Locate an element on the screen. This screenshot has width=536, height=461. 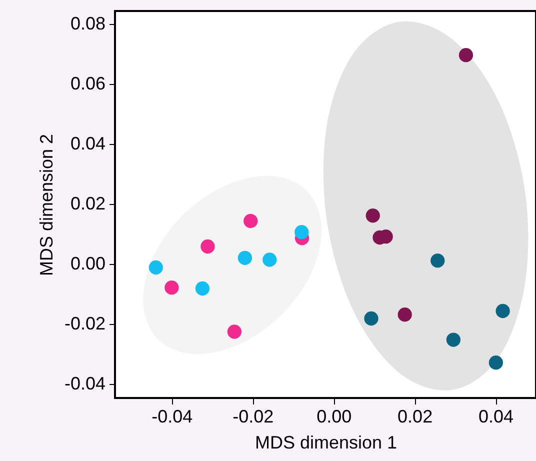
x-tick-label: 0.00 is located at coordinates (334, 416).